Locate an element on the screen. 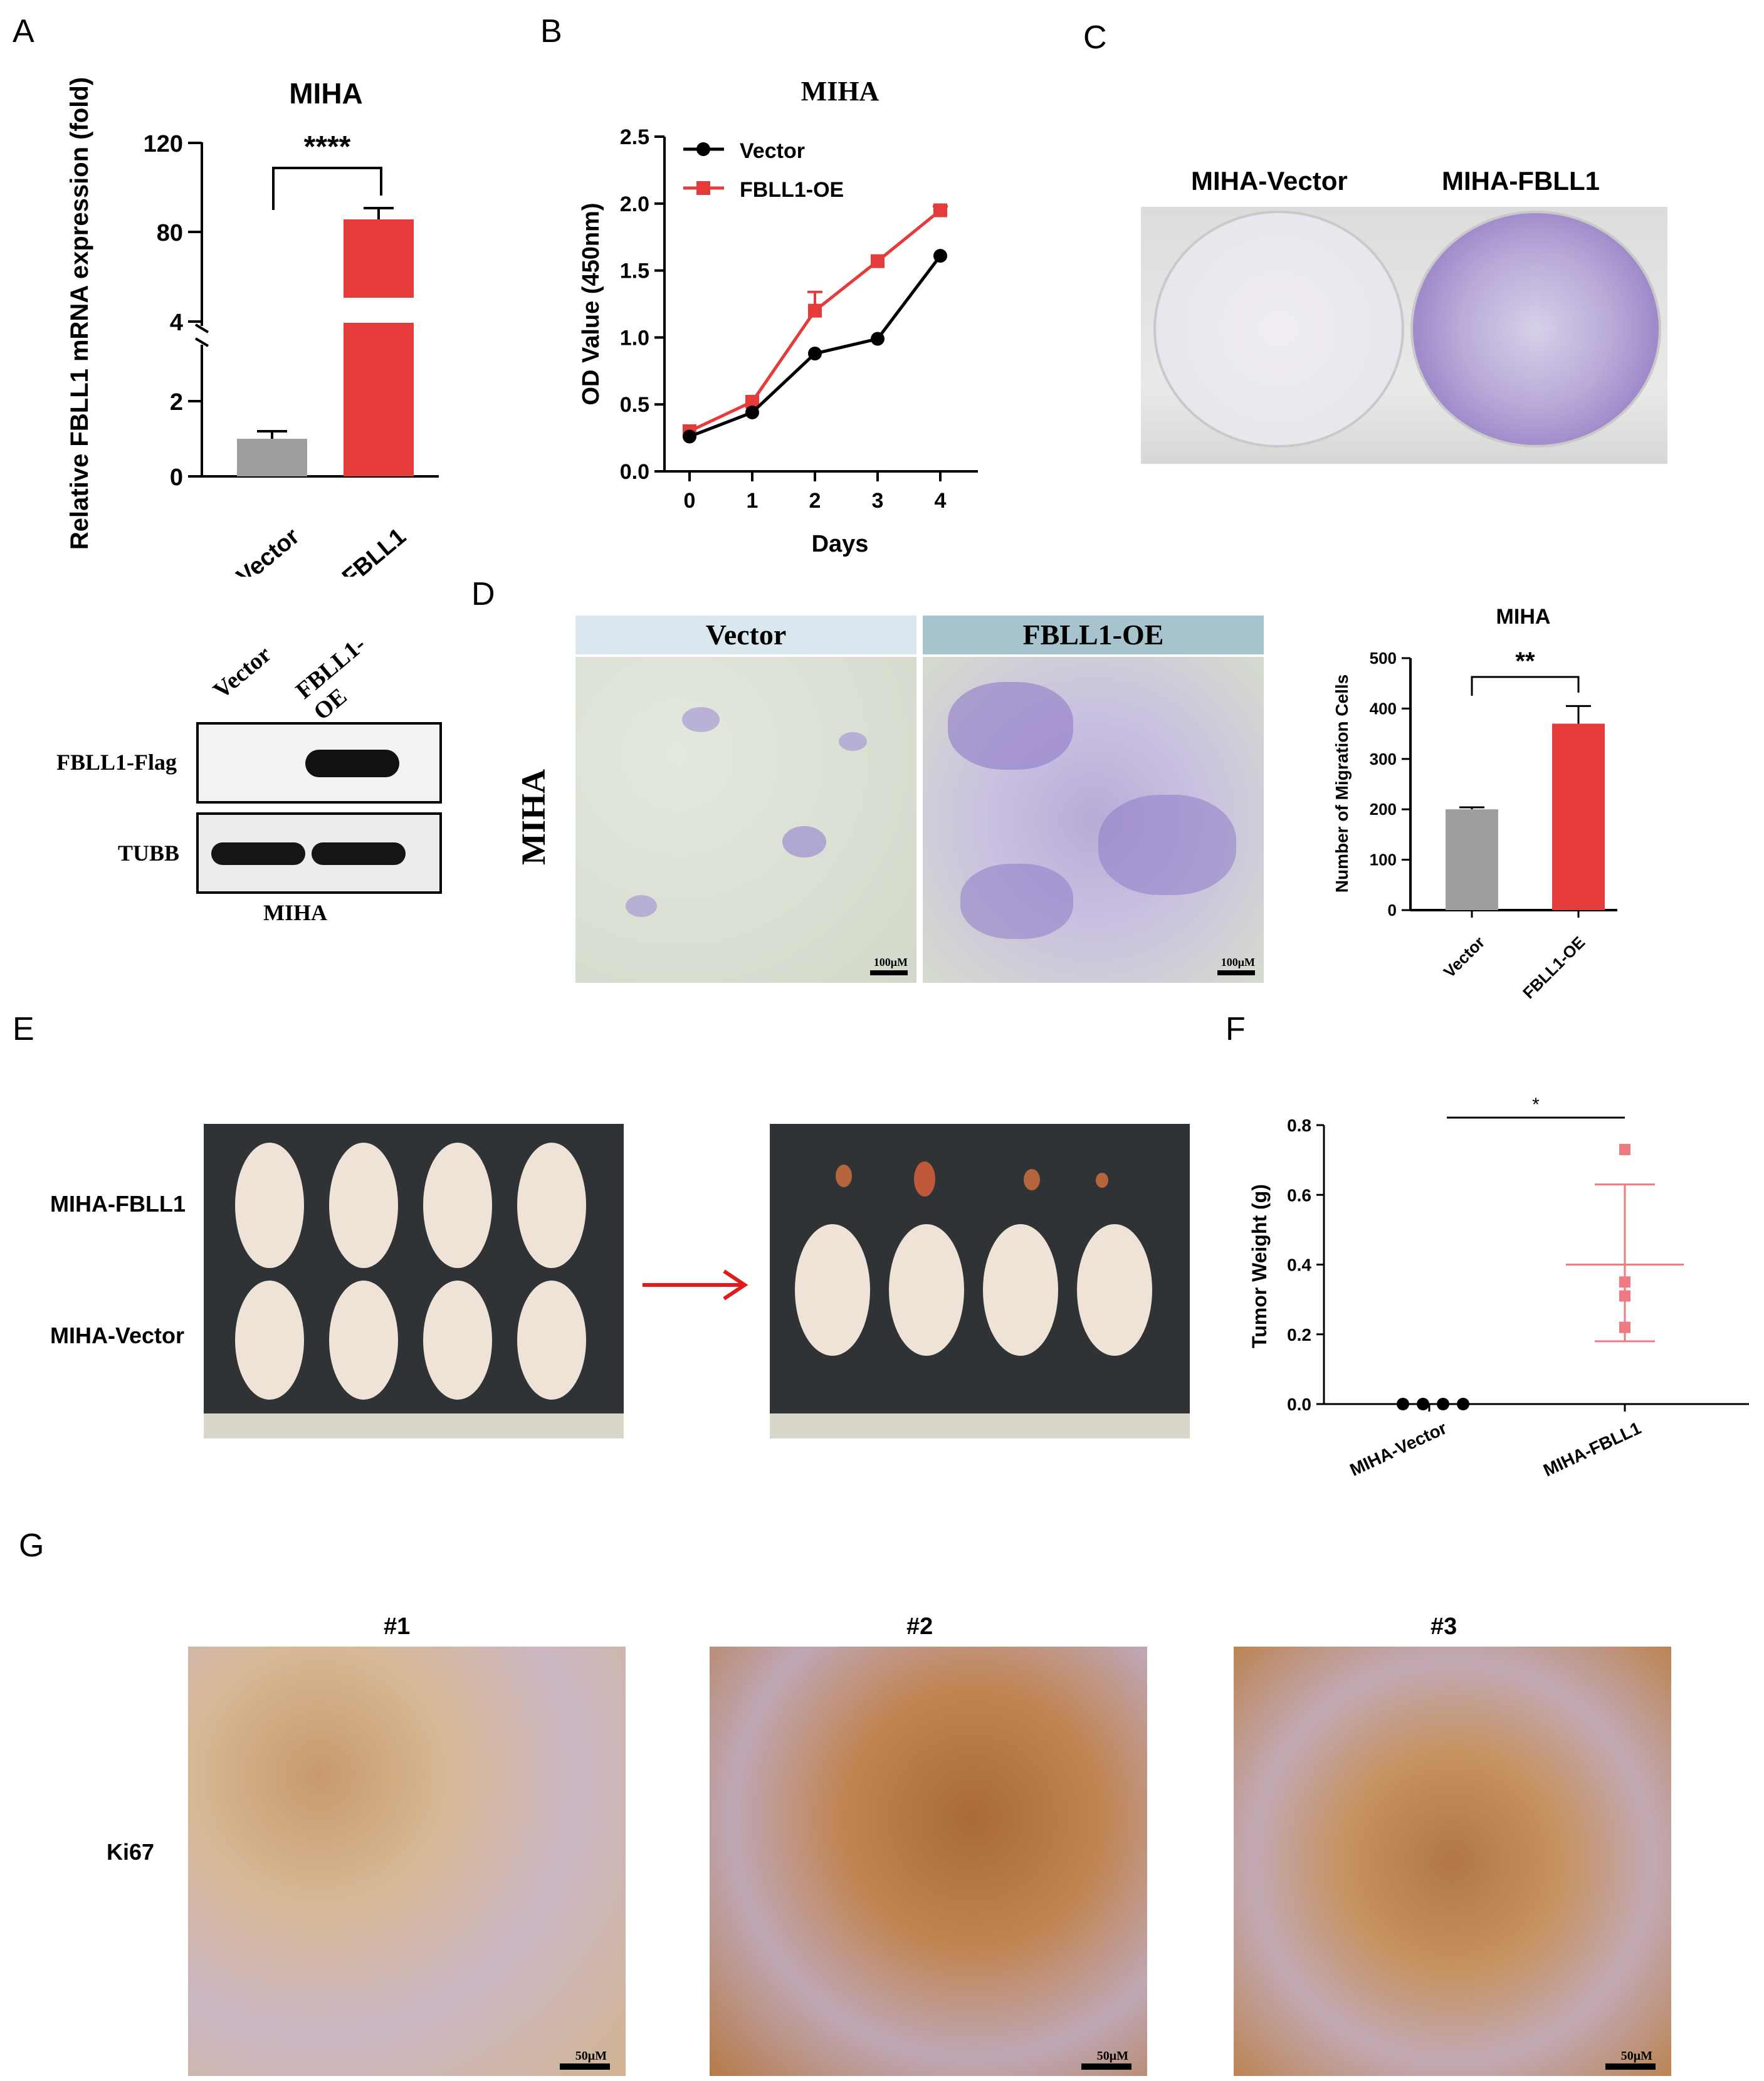 This screenshot has width=1764, height=2081. chart-f-ytick: 0.6 is located at coordinates (1299, 1195).